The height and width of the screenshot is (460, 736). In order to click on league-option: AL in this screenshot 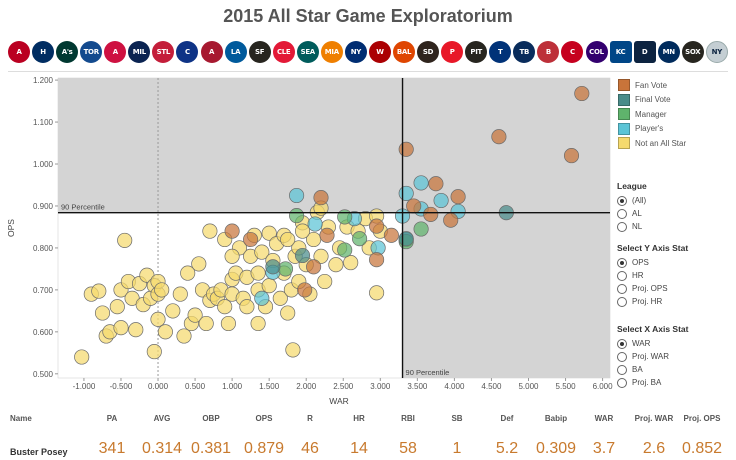, I will do `click(632, 213)`.